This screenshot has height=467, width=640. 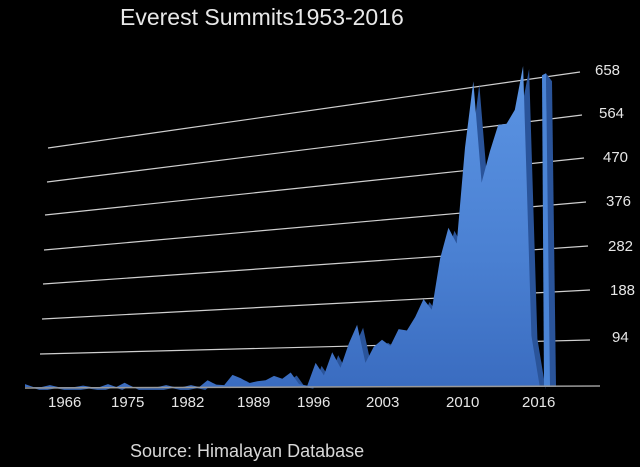 I want to click on y-tick-label: 470, so click(x=616, y=157).